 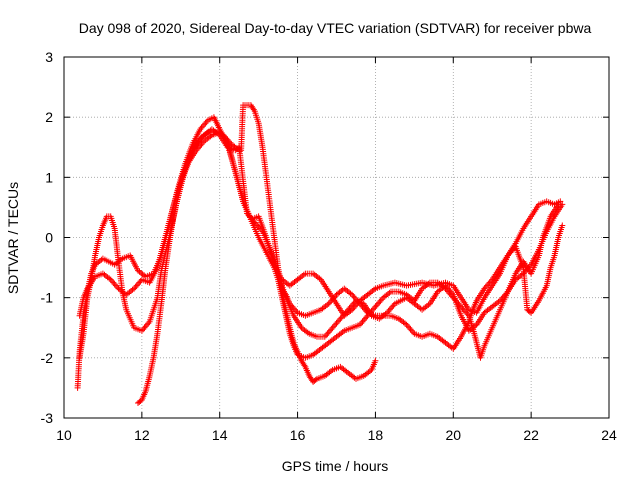 I want to click on y-tick-label: -1, so click(x=47, y=298).